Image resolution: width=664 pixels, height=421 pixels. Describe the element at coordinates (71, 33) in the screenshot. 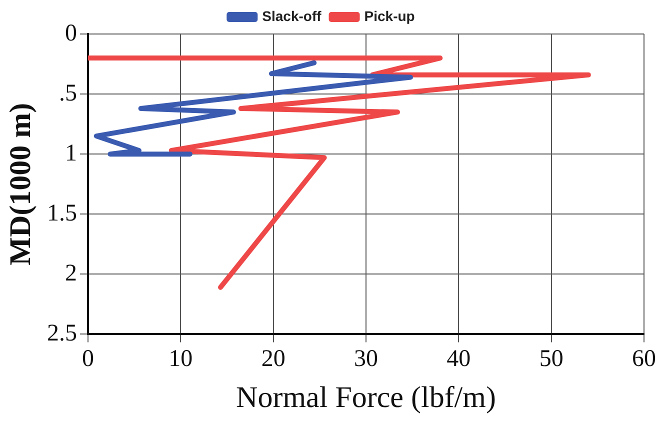

I see `y-tick-label: 0` at that location.